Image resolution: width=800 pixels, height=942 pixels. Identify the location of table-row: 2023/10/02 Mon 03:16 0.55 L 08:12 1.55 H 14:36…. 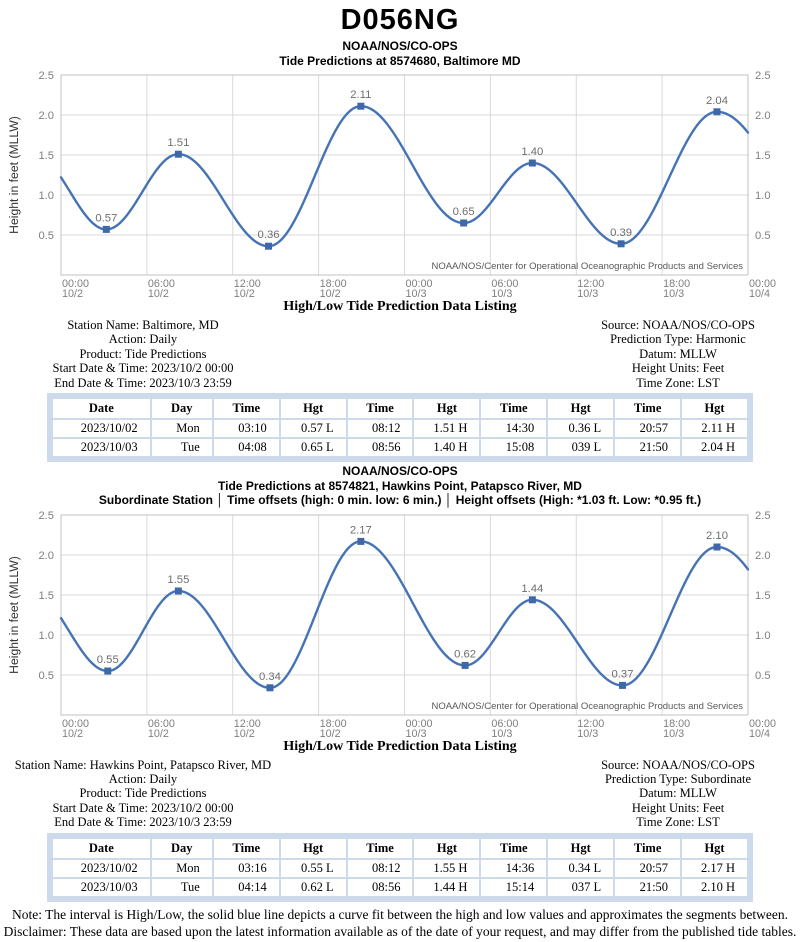
(400, 868).